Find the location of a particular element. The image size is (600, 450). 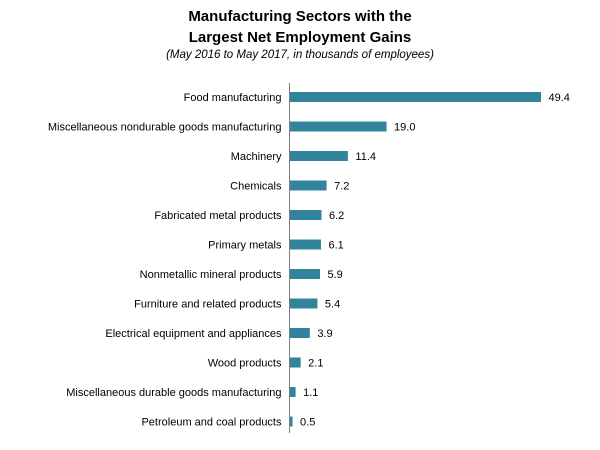

category-label: Furniture and related products is located at coordinates (208, 305).